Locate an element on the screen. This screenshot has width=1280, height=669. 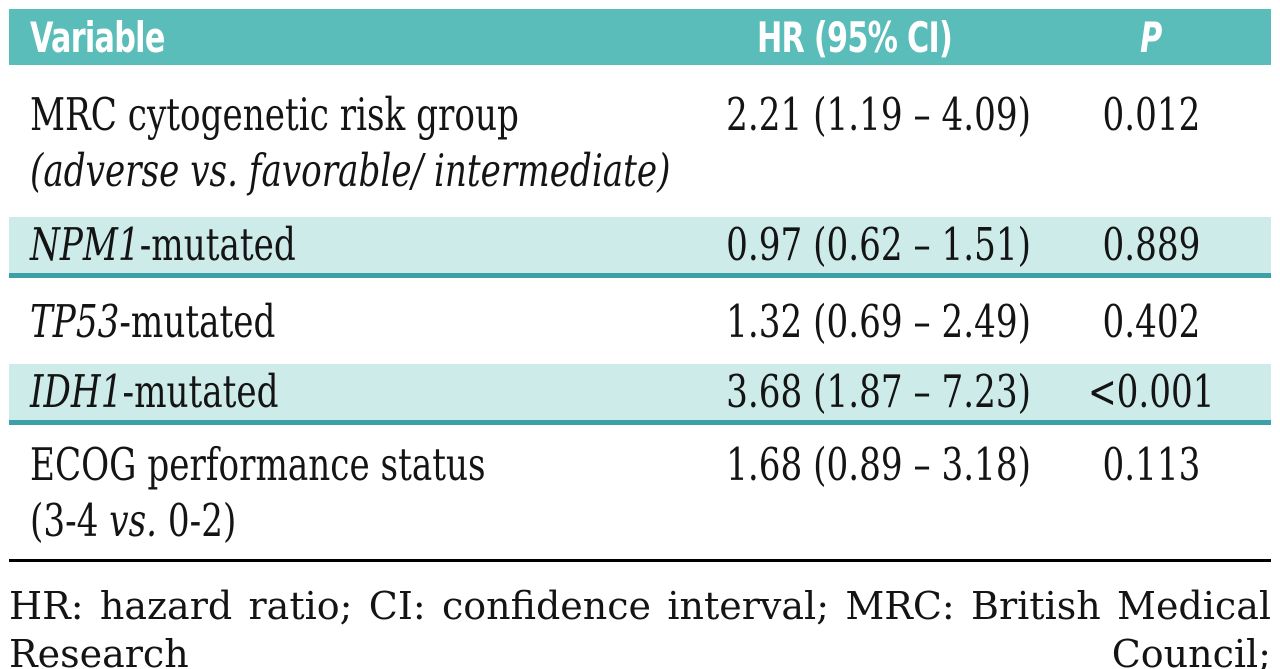
column-header-p: P is located at coordinates (1151, 37).